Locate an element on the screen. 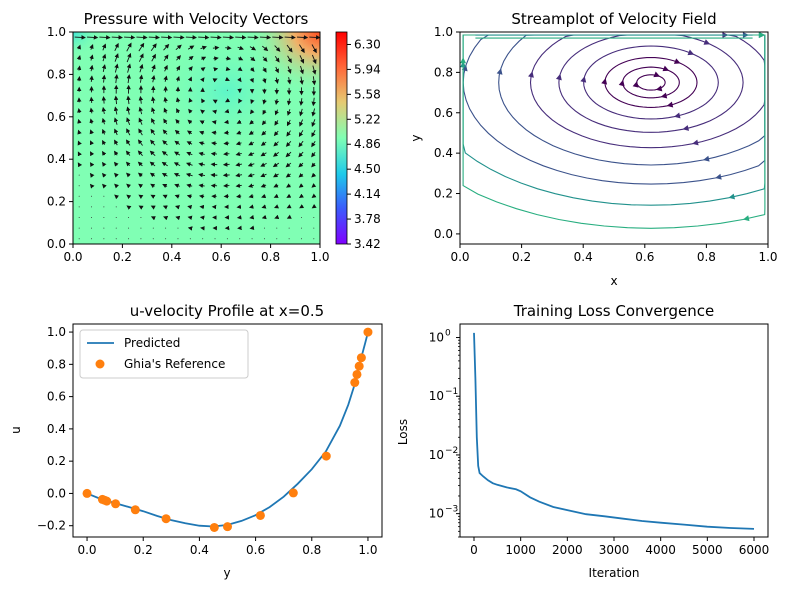 The width and height of the screenshot is (790, 590). streamplot-ytick-label: 0.6 is located at coordinates (443, 113).